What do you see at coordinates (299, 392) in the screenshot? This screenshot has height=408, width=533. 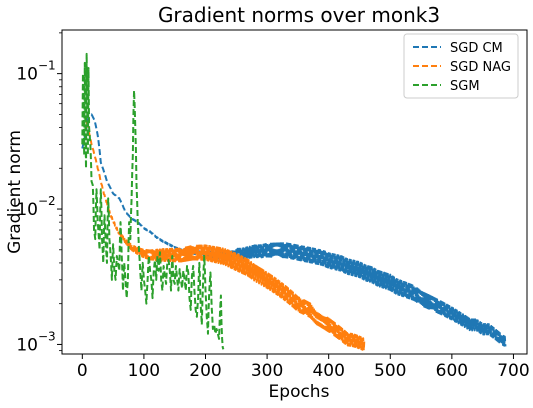 I see `x-axis-label: Epochs` at bounding box center [299, 392].